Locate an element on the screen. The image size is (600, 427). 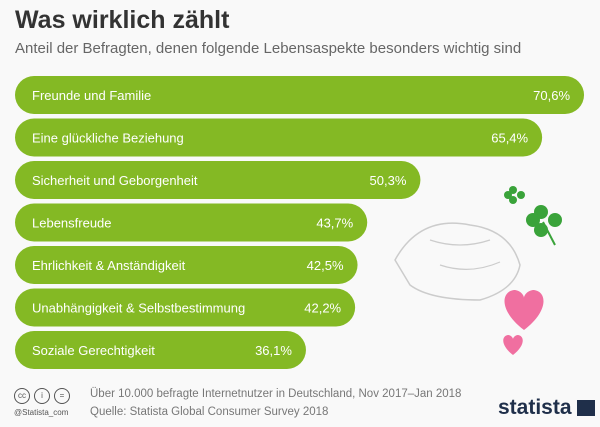
value-label: 65,4% is located at coordinates (509, 138).